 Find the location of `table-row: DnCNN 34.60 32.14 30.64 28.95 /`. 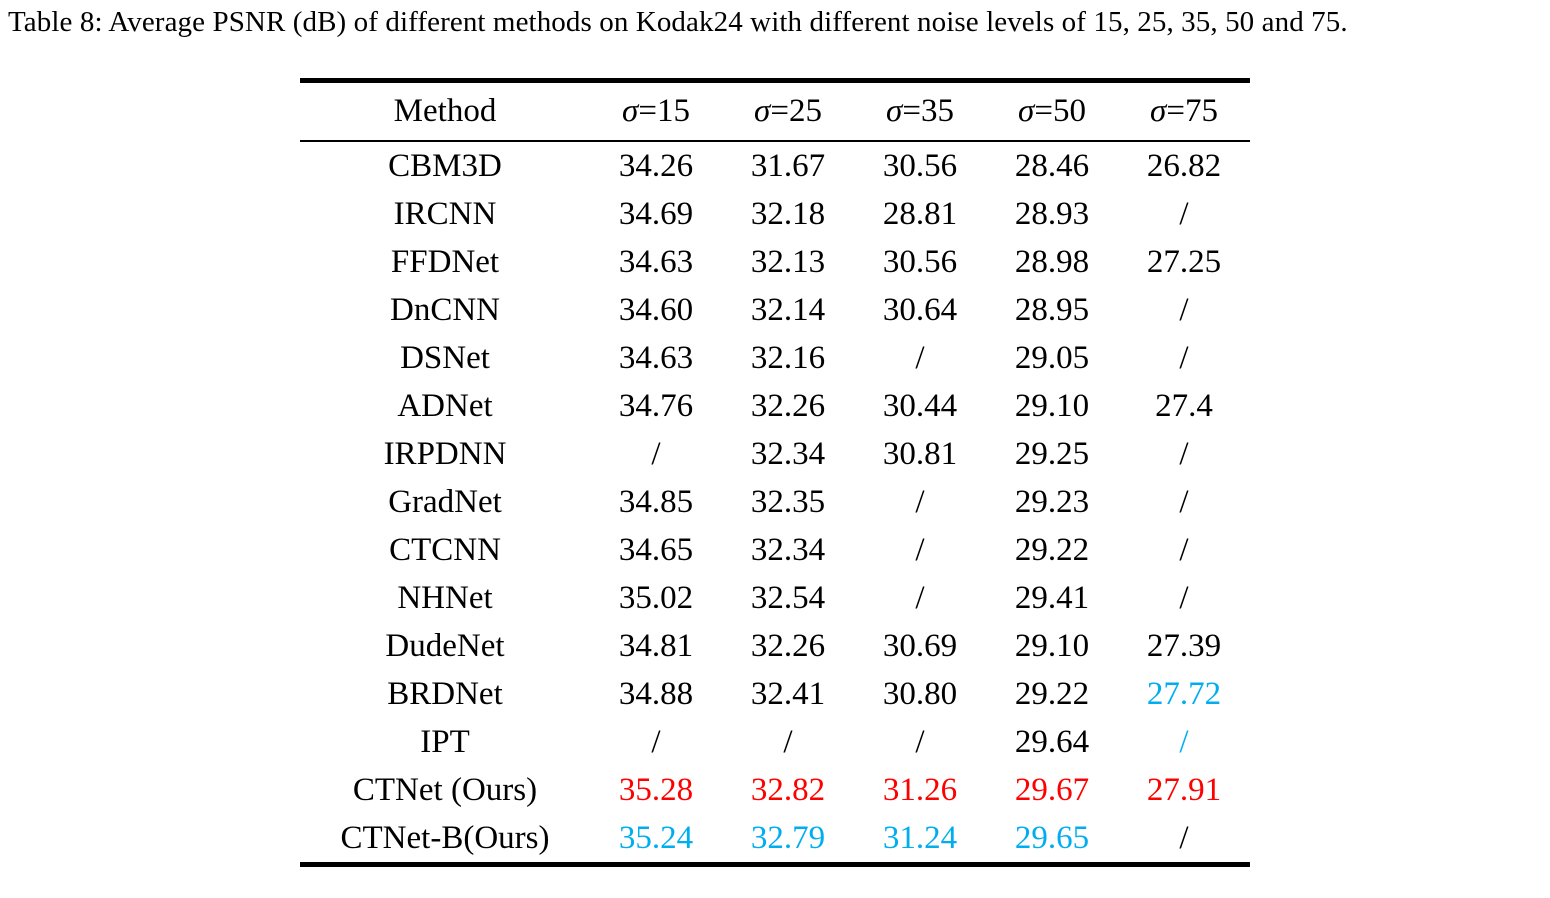

table-row: DnCNN 34.60 32.14 30.64 28.95 / is located at coordinates (775, 310).